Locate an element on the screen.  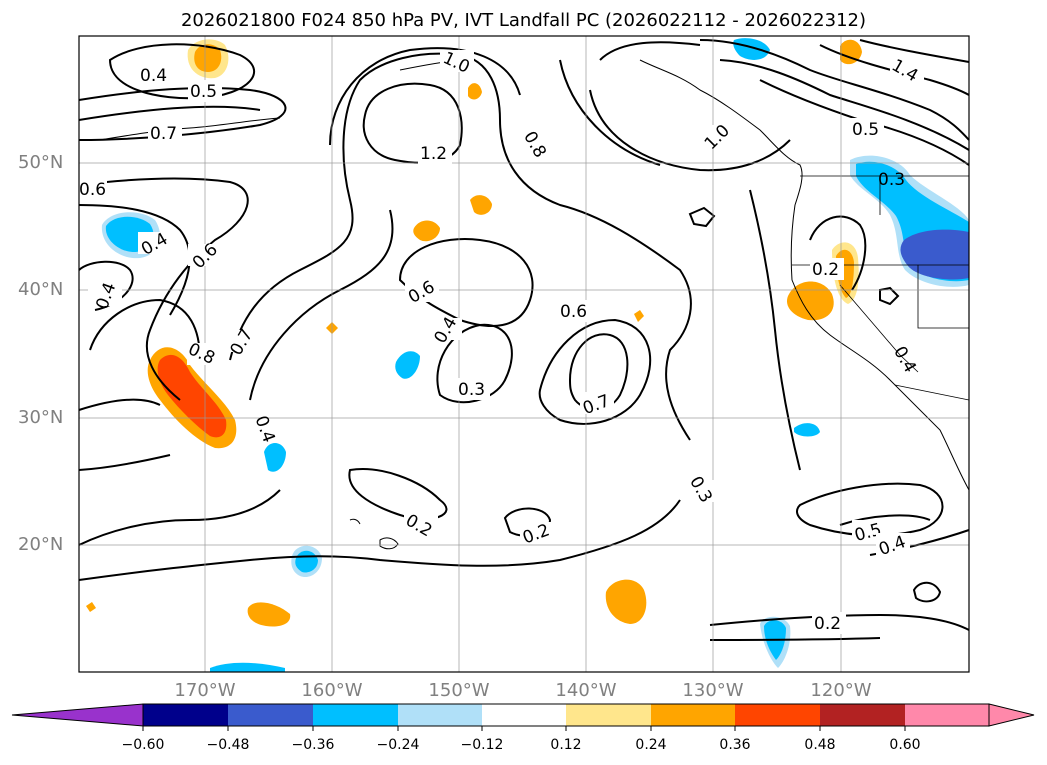
lon-label-150w: 150°W is located at coordinates (459, 690).